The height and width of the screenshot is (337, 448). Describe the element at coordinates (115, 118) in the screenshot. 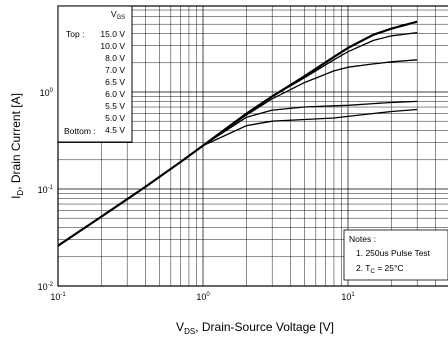

I see `legend-entry: 5.0 V` at that location.